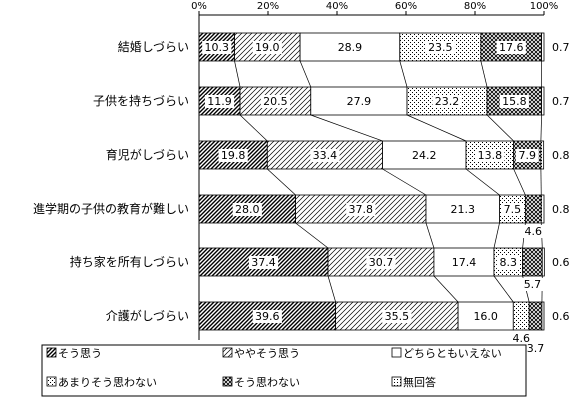  Describe the element at coordinates (111, 208) in the screenshot. I see `category-label: 進学期の子供の教育が難しい` at that location.